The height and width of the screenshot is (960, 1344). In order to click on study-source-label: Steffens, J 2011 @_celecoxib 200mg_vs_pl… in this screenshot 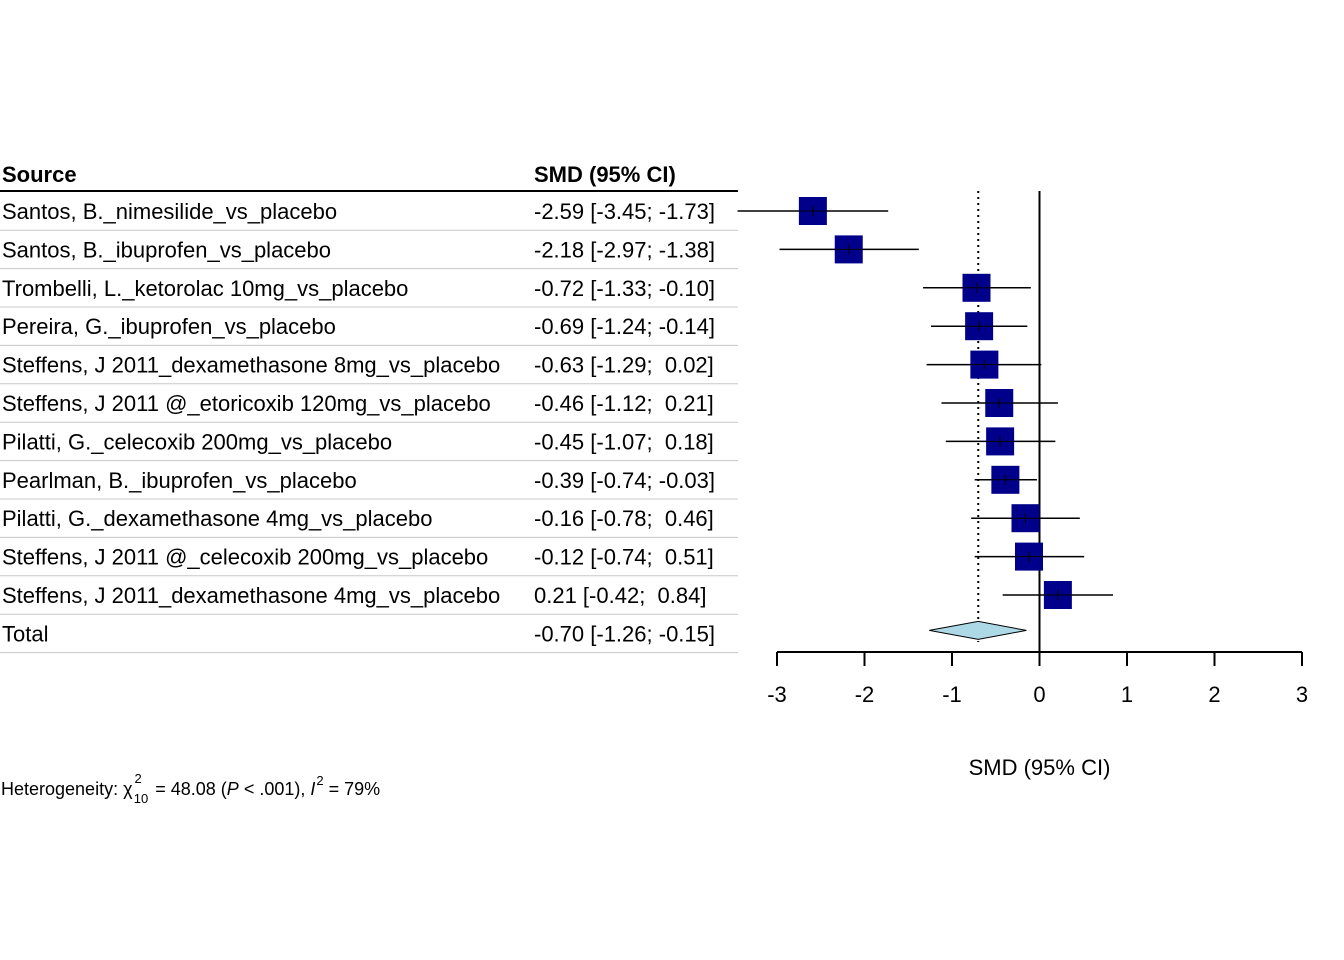, I will do `click(245, 557)`.